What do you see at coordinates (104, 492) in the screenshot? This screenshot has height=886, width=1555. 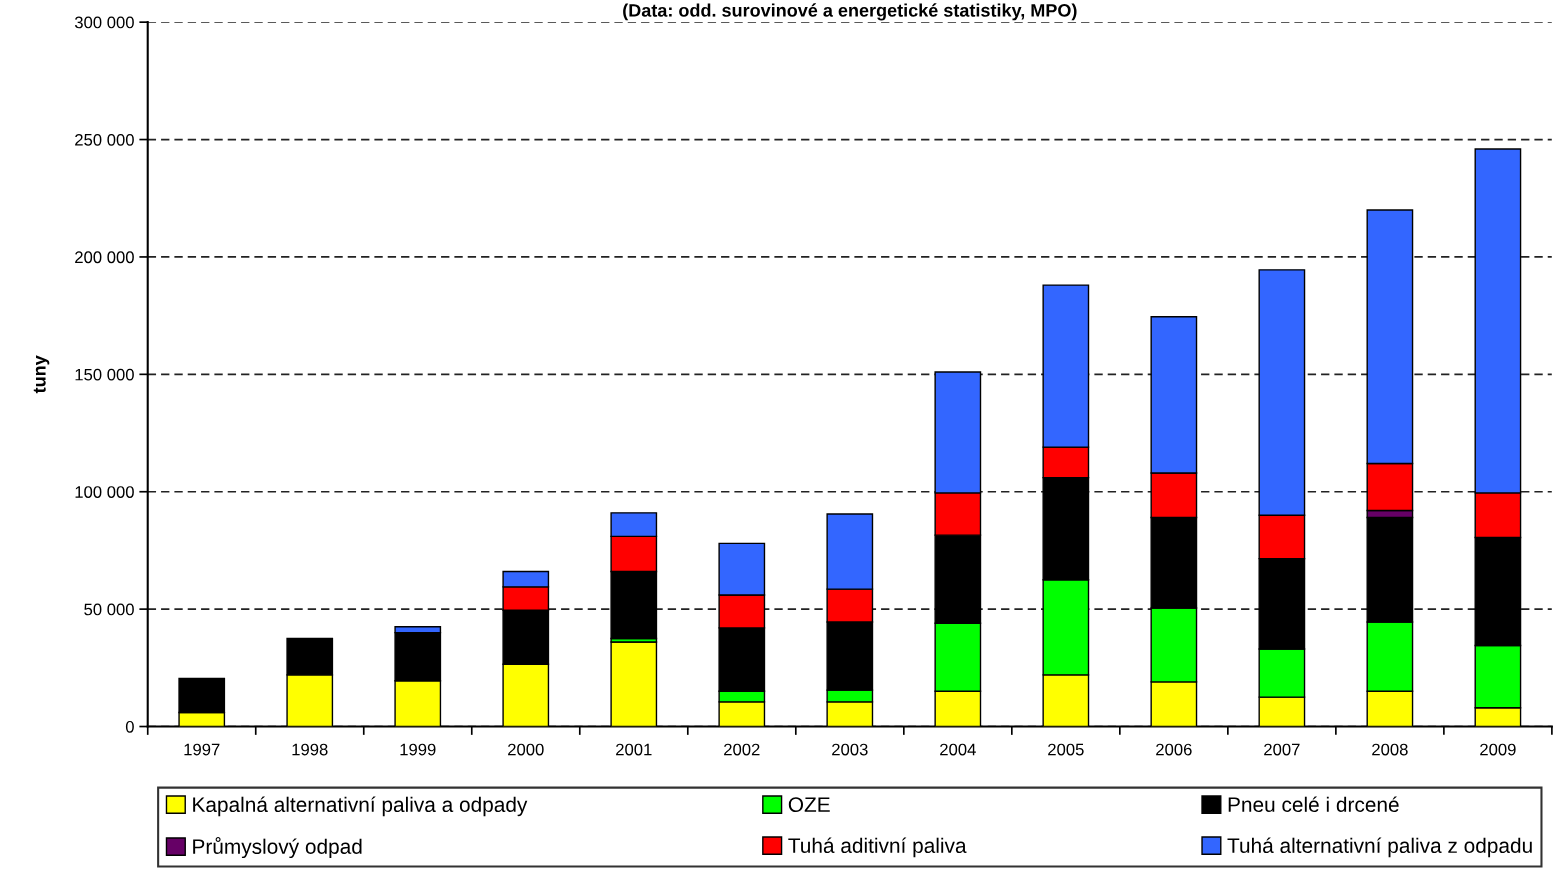 I see `y-tick-label: 100 000` at bounding box center [104, 492].